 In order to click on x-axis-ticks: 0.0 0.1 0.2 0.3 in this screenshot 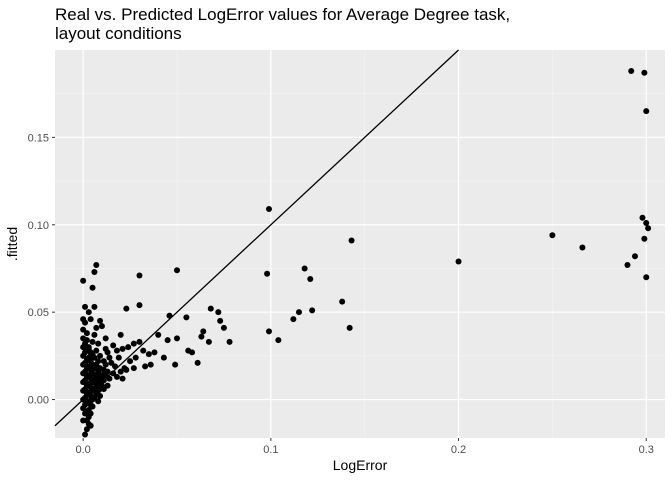, I will do `click(365, 447)`.